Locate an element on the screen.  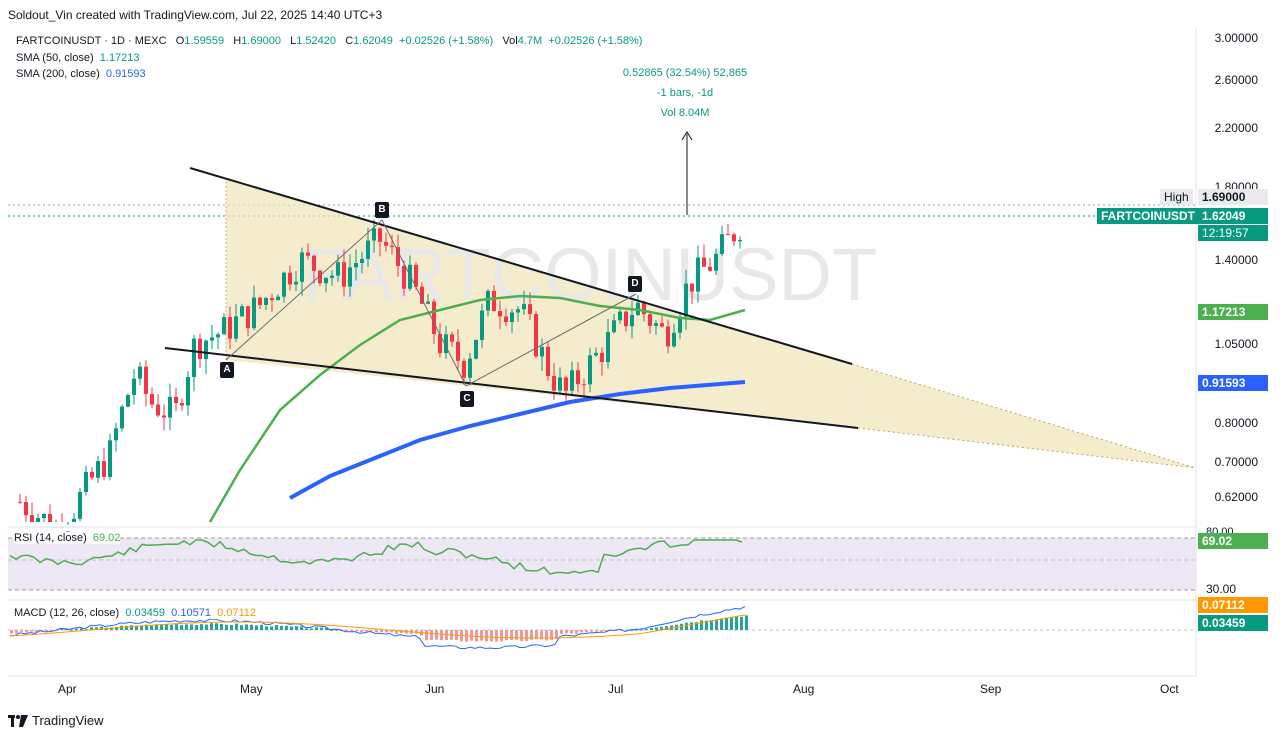
volume-value: 4.7M is located at coordinates (530, 41).